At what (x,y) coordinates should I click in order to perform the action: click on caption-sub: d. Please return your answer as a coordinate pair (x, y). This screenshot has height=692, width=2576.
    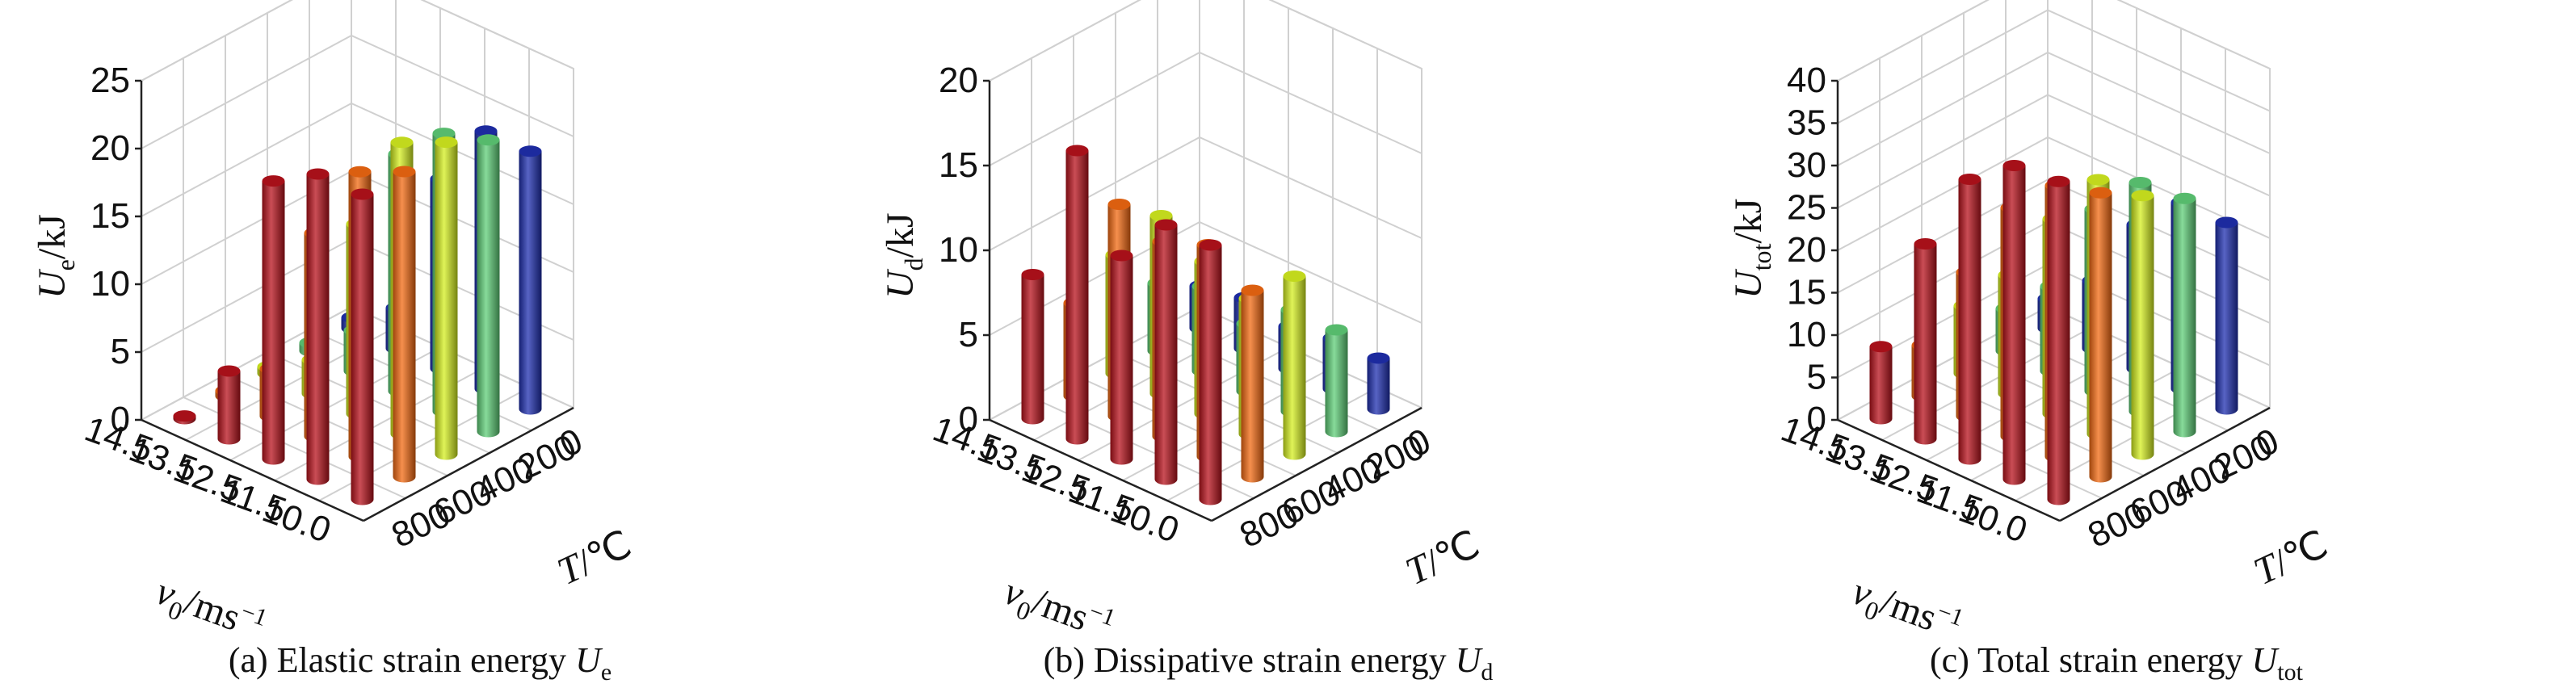
    Looking at the image, I should click on (1487, 672).